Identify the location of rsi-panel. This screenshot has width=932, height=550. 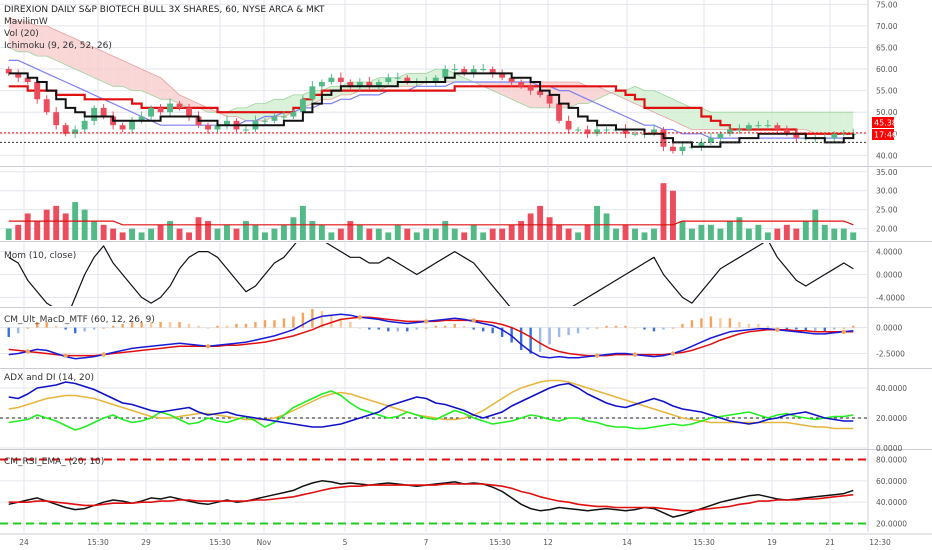
(434, 491).